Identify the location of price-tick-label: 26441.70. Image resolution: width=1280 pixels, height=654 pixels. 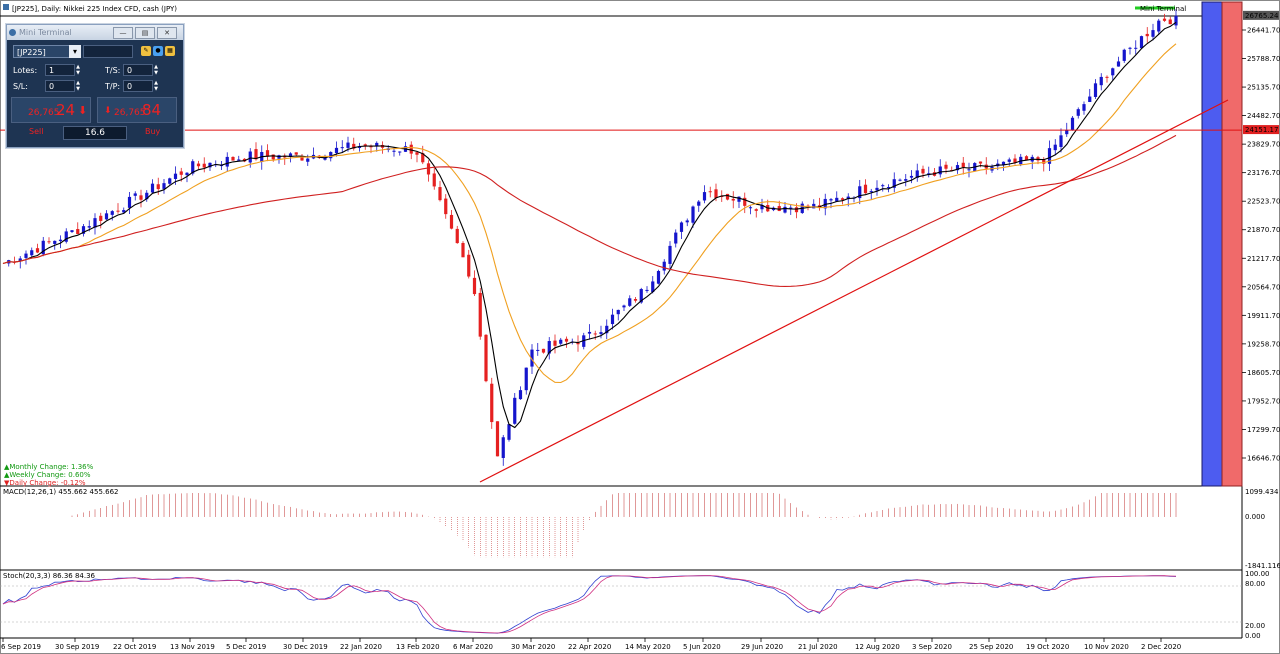
(1263, 31).